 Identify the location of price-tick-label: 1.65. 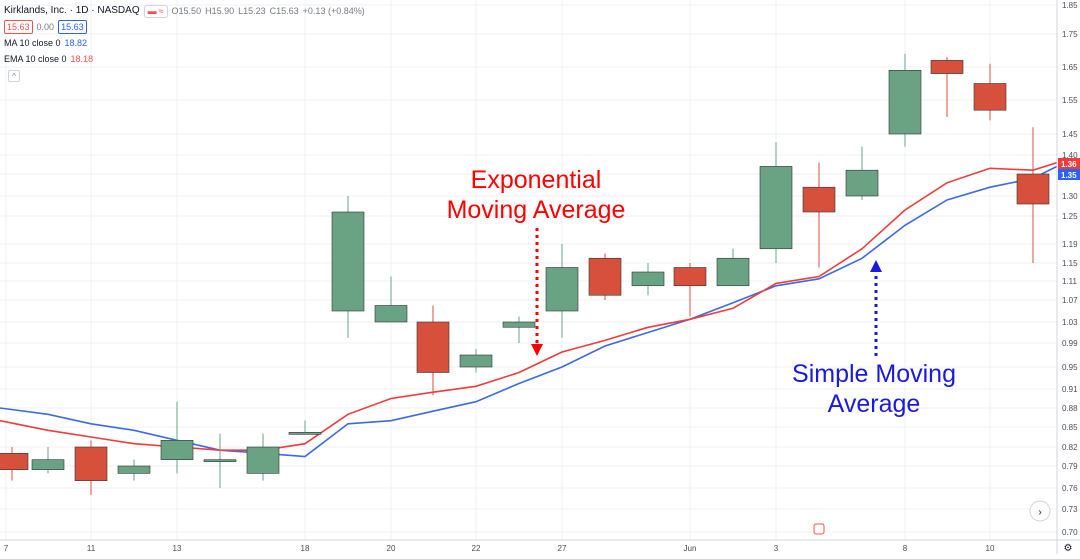
(1070, 67).